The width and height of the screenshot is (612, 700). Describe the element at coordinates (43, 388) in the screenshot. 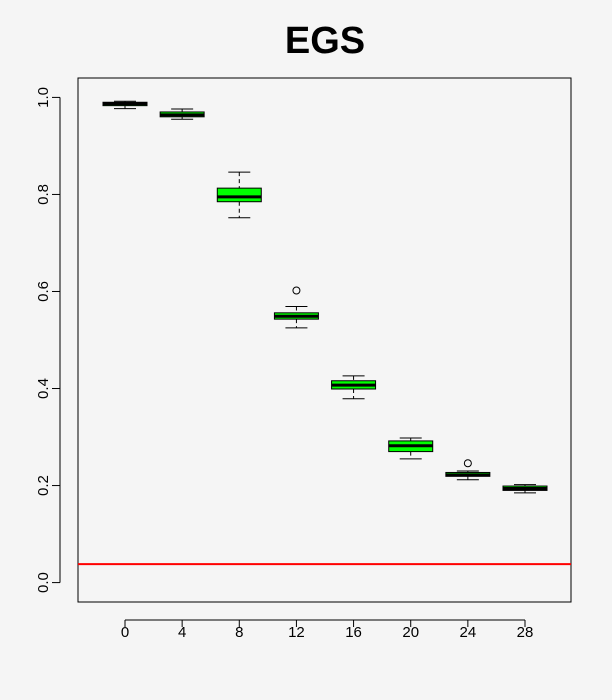

I see `y-tick-label: 0.4` at that location.